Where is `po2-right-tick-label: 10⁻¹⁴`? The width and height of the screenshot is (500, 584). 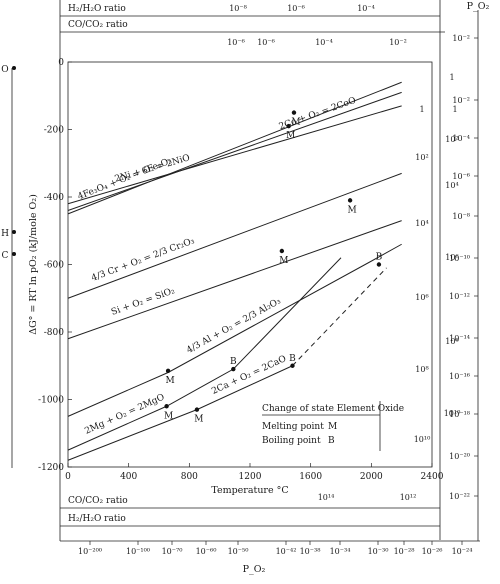 po2-right-tick-label: 10⁻¹⁴ is located at coordinates (459, 338).